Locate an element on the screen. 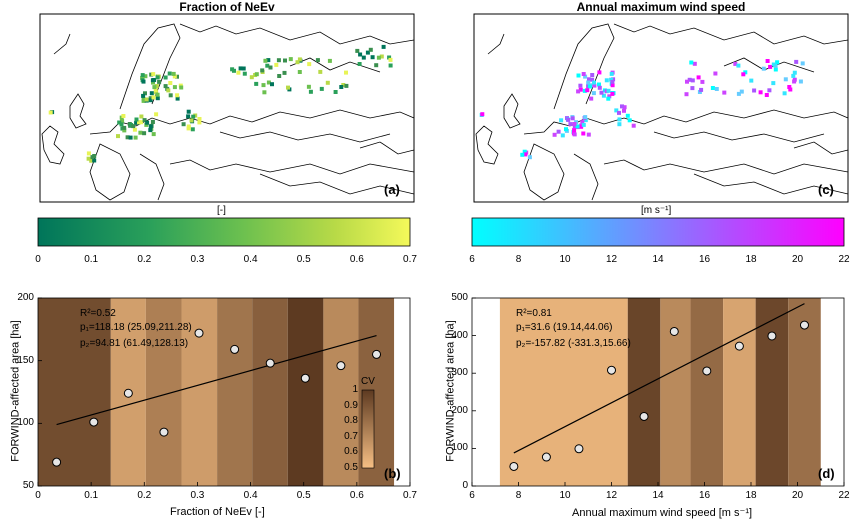 The image size is (850, 520). colorbar-c-tick-7: 20 is located at coordinates (797, 259).